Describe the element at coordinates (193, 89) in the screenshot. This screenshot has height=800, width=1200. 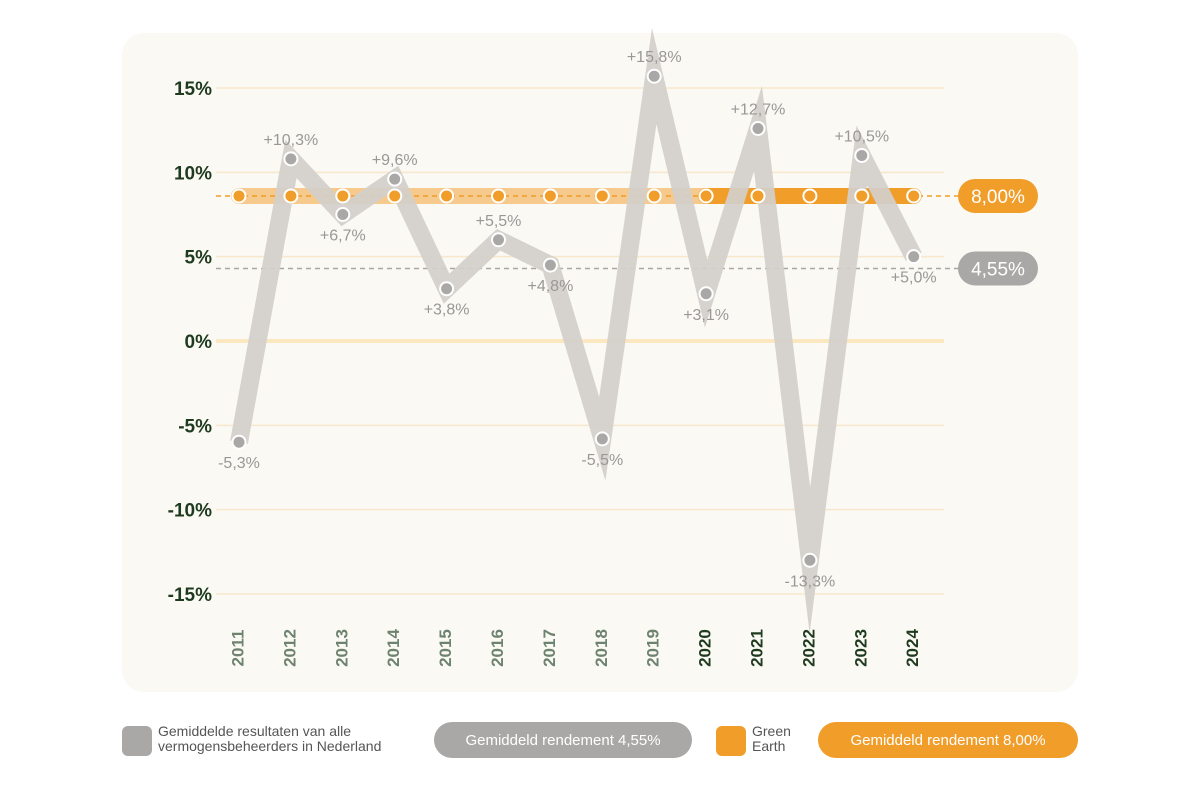
I see `y-tick-label: 15%` at that location.